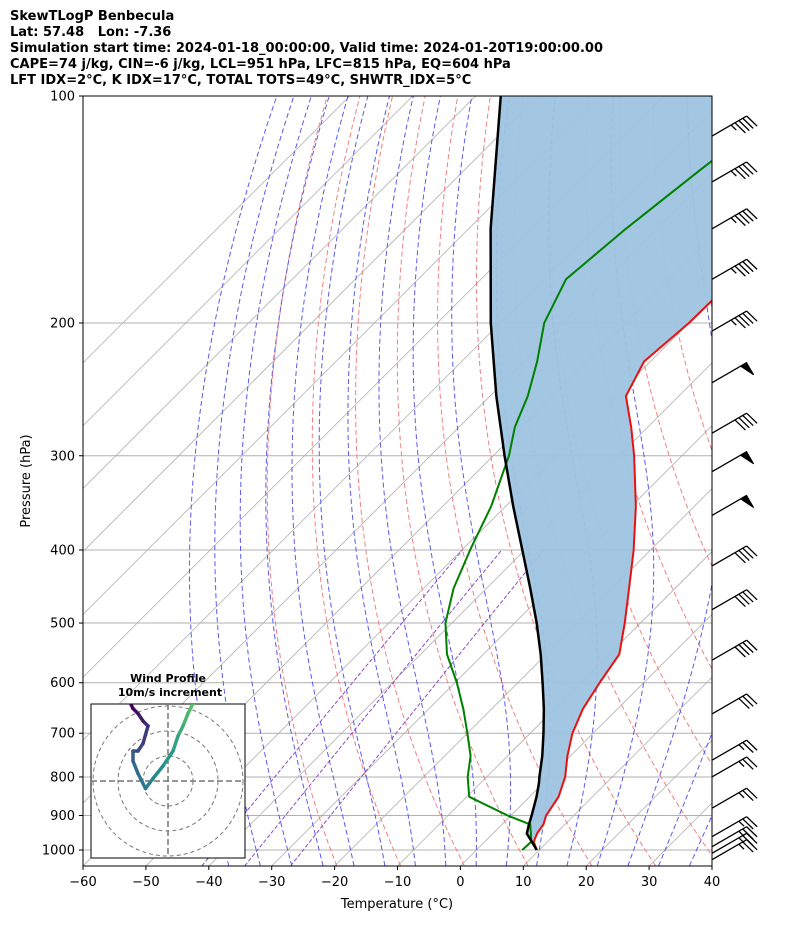 This screenshot has width=794, height=937. I want to click on wind-barbs, so click(734, 488).